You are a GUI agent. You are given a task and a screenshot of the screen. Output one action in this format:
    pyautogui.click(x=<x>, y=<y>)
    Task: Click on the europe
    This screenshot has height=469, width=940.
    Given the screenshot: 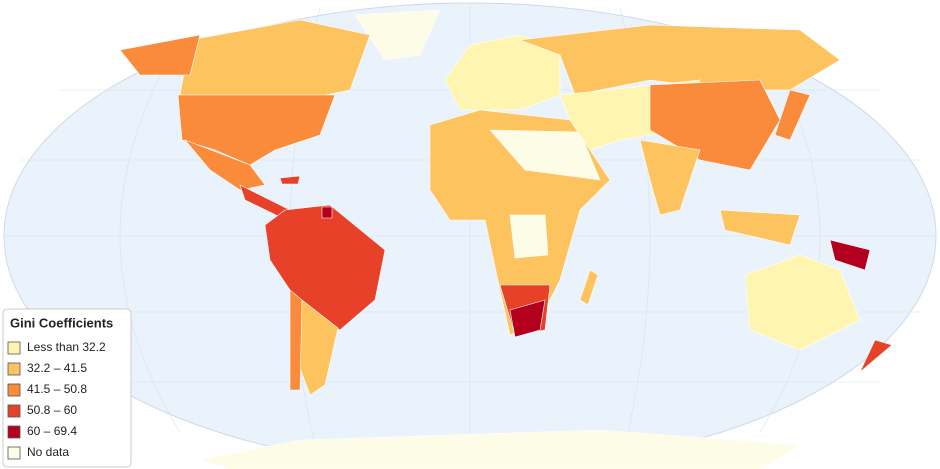 What is the action you would take?
    pyautogui.click(x=502, y=72)
    